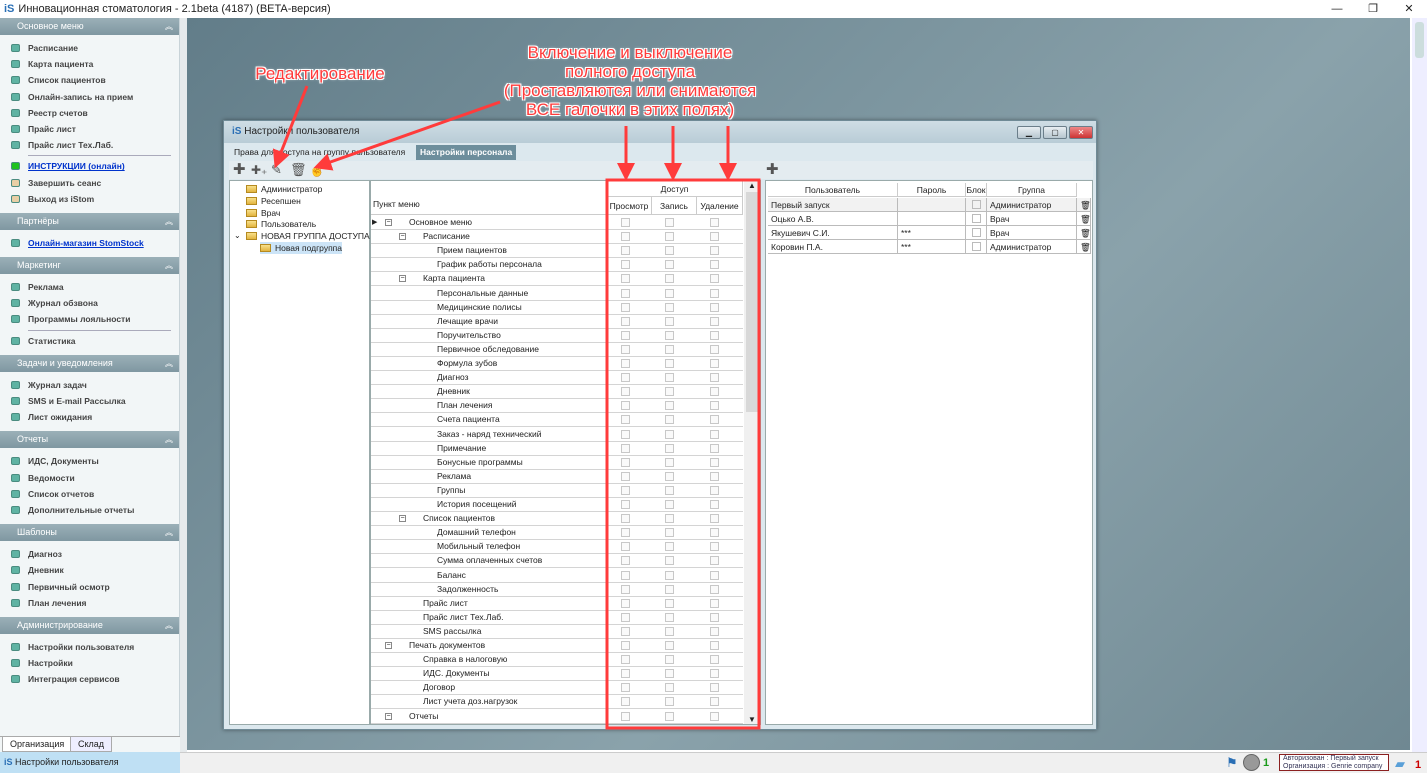 The width and height of the screenshot is (1427, 773). Describe the element at coordinates (557, 646) in the screenshot. I see `grid-row: − Печать документов` at that location.